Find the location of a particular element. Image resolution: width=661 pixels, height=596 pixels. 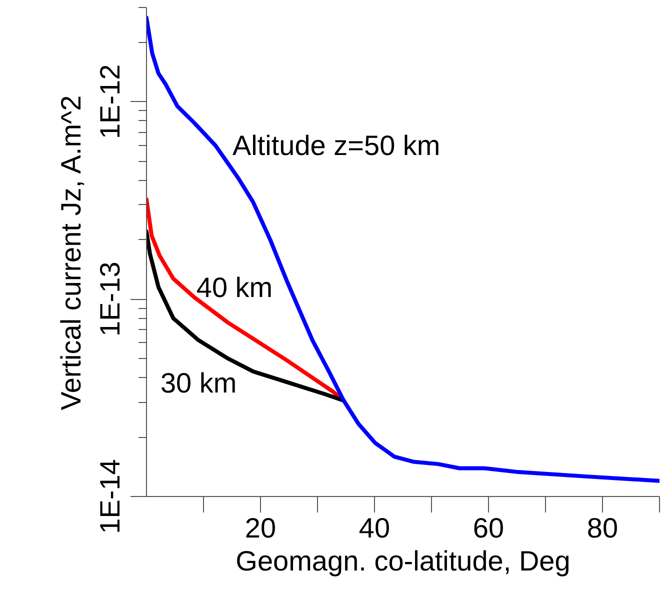

series-label: Altitude z=50 km is located at coordinates (336, 145).